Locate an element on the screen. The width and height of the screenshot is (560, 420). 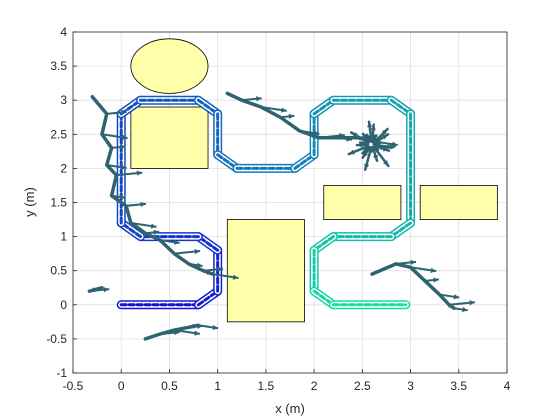
x-tick-label: 1.5 is located at coordinates (266, 386).